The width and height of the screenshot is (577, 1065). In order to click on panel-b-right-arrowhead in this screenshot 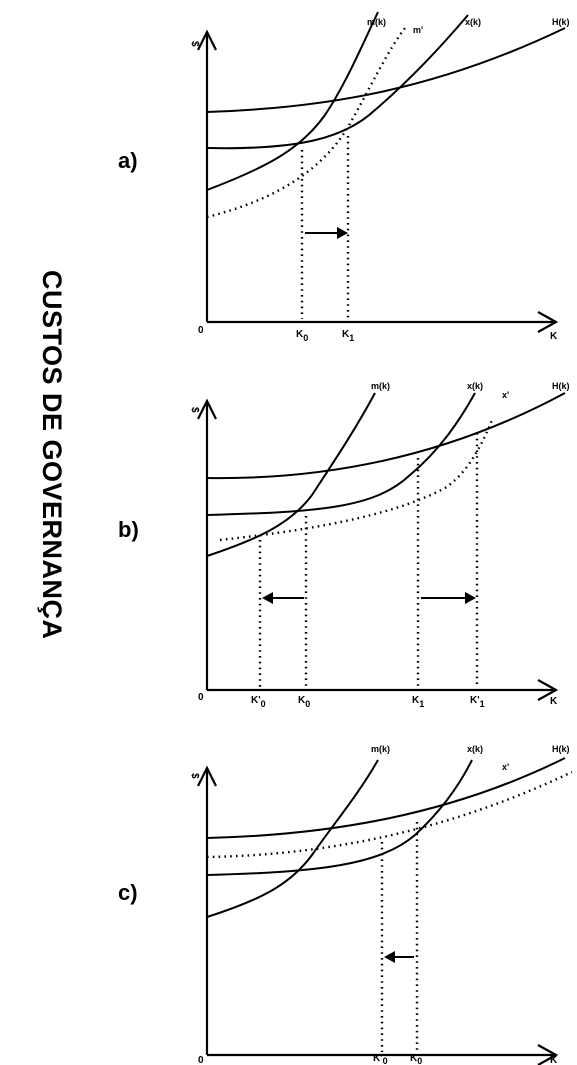, I will do `click(470, 598)`.